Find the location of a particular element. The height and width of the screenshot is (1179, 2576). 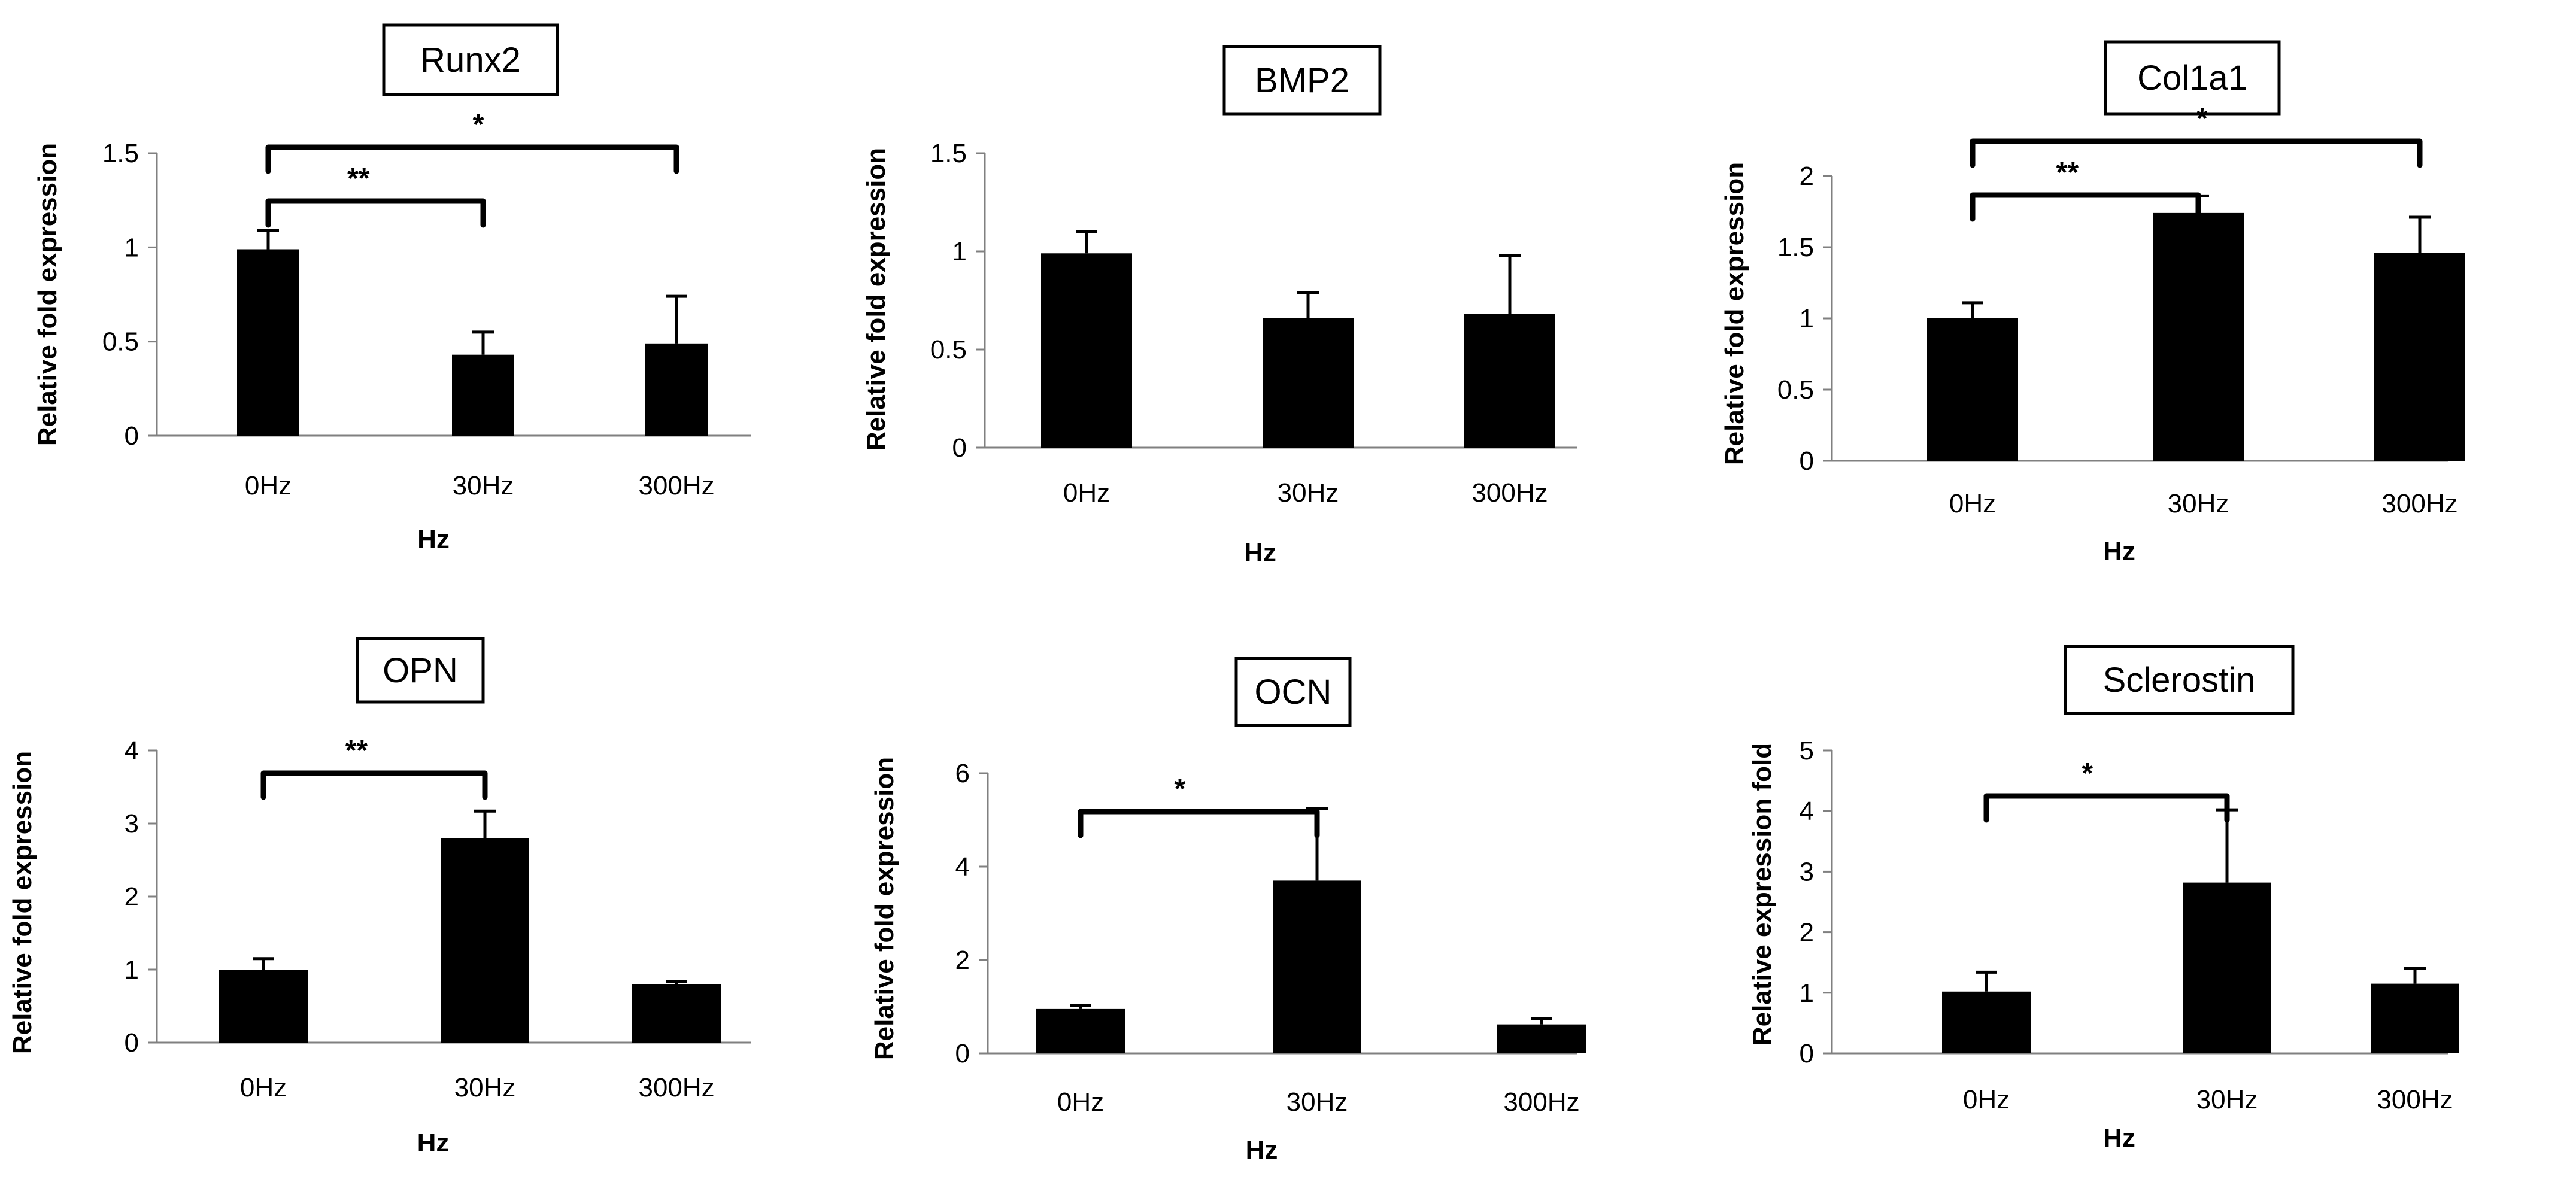

chart-title: Col1a1 is located at coordinates (2192, 78).